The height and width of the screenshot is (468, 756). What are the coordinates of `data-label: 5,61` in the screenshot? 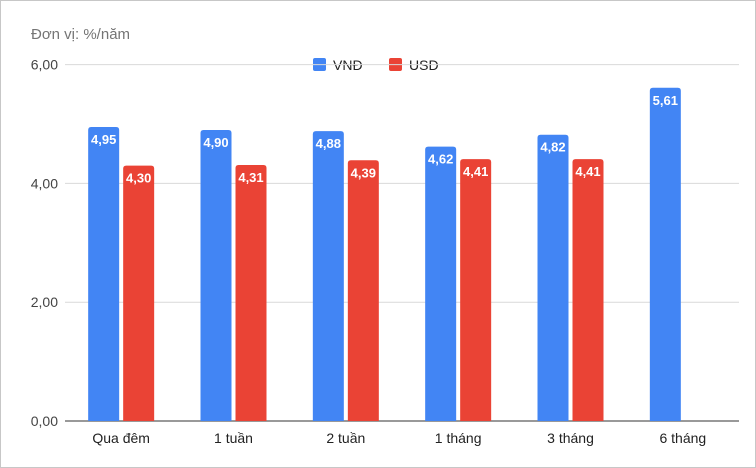 It's located at (665, 100).